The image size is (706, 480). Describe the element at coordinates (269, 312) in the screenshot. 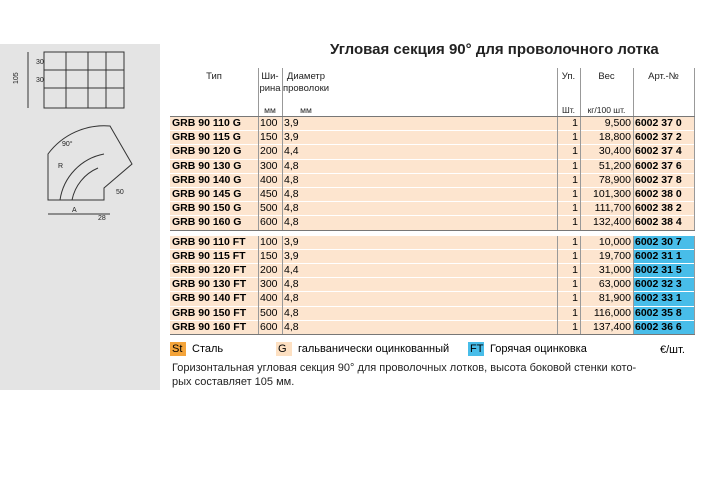

I see `cell: 500` at that location.